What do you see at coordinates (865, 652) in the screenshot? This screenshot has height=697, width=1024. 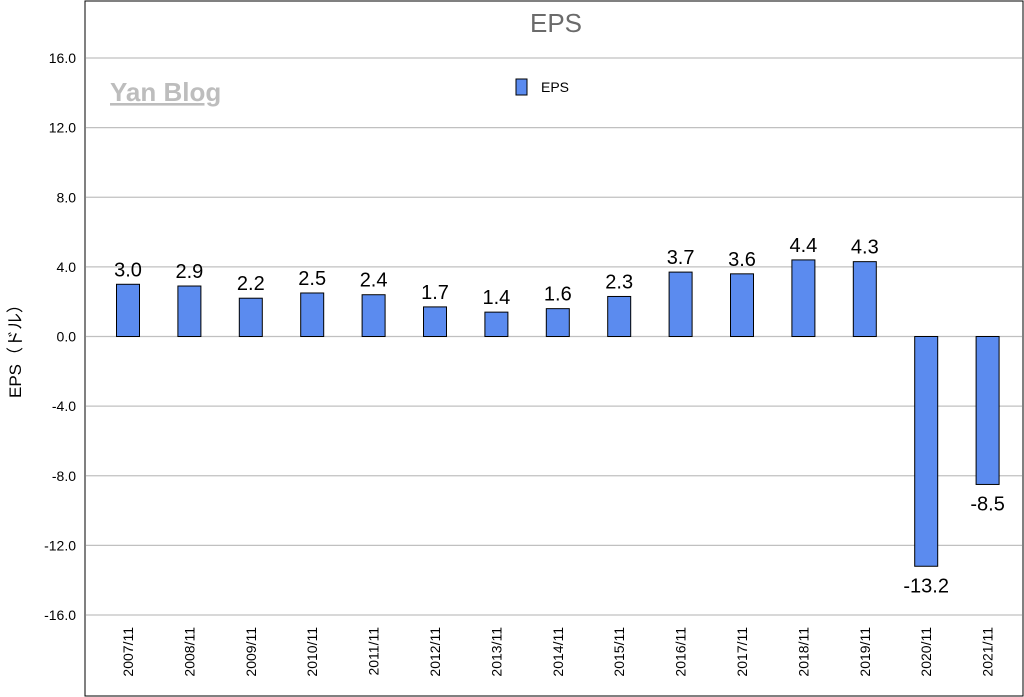 I see `x-tick-label: 2019/11` at bounding box center [865, 652].